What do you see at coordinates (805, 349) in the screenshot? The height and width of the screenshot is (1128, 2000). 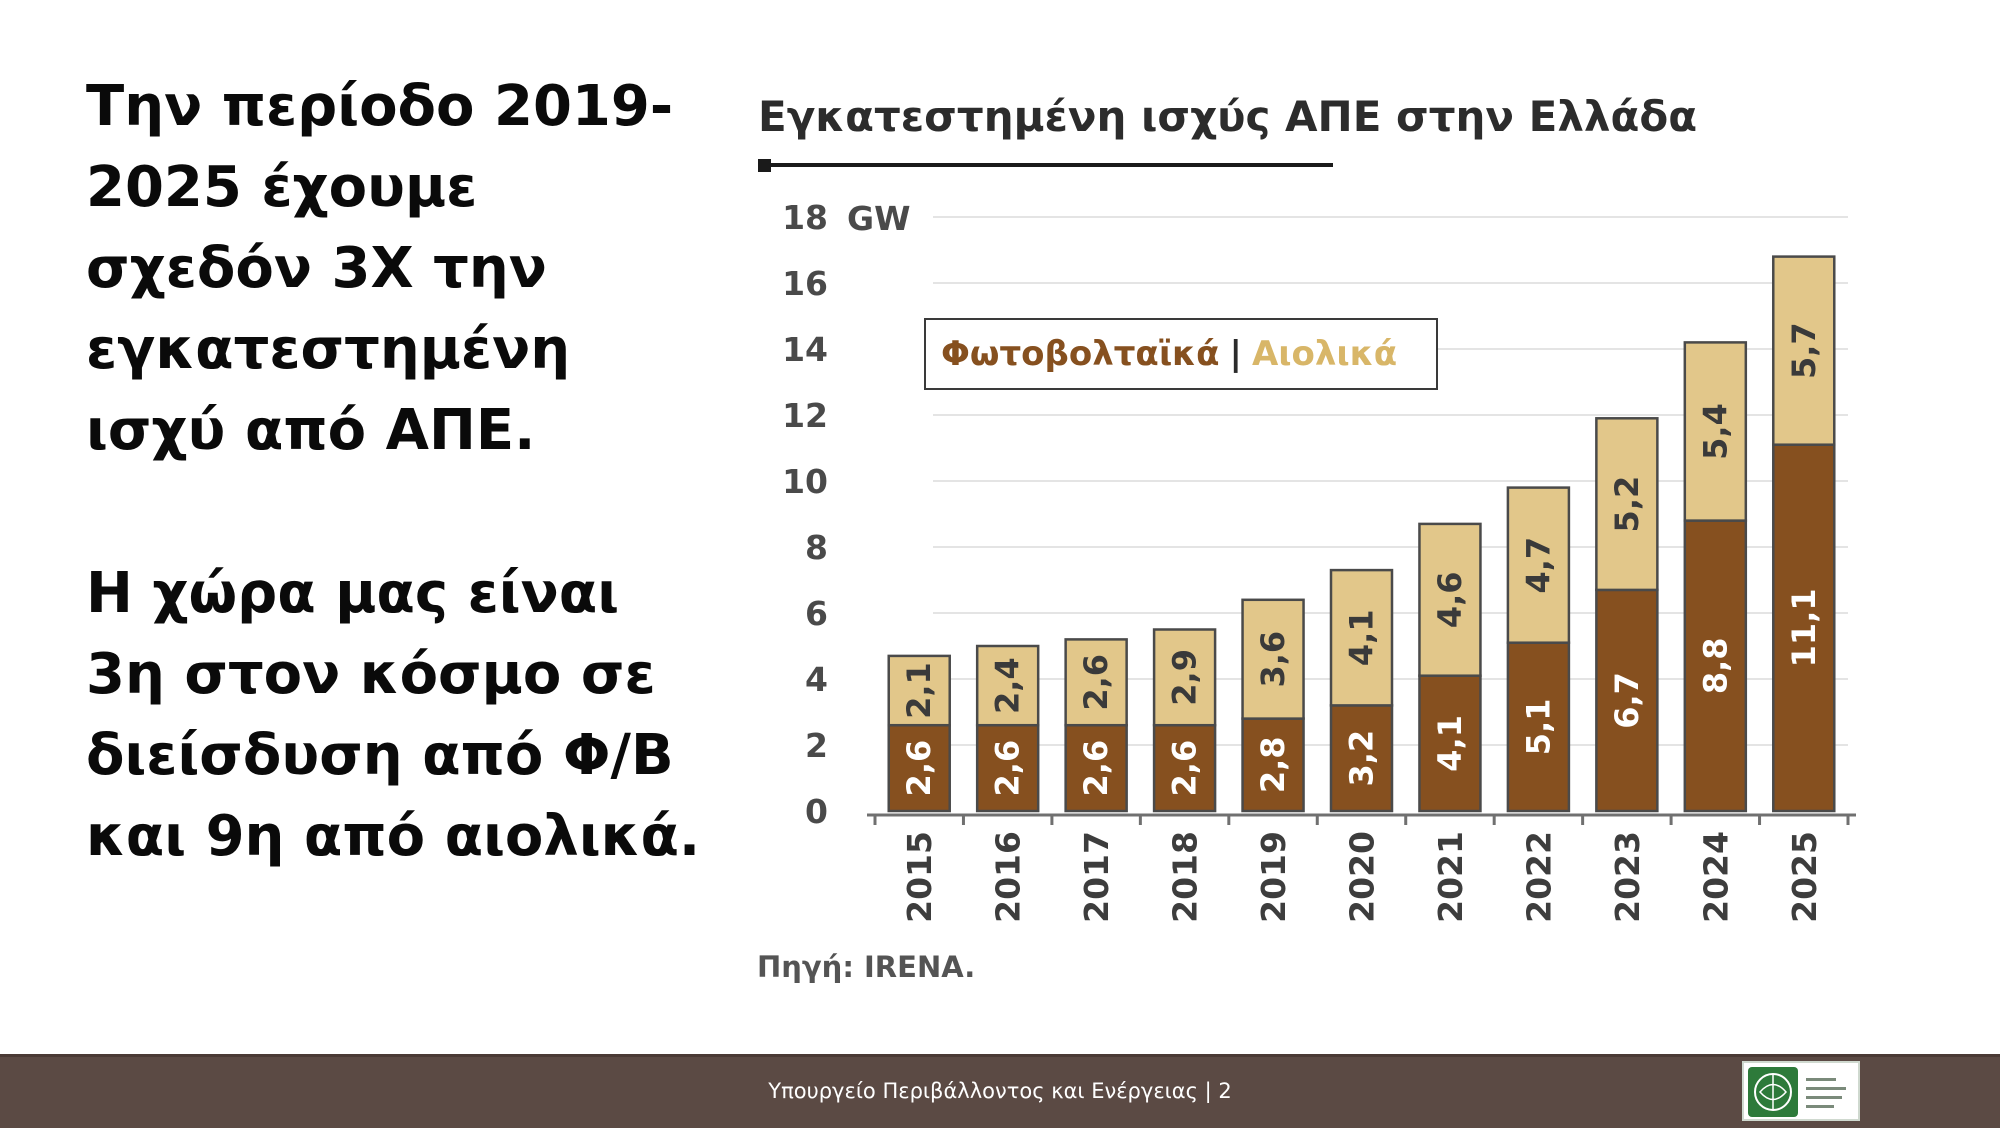 I see `y-tick-label: 14` at bounding box center [805, 349].